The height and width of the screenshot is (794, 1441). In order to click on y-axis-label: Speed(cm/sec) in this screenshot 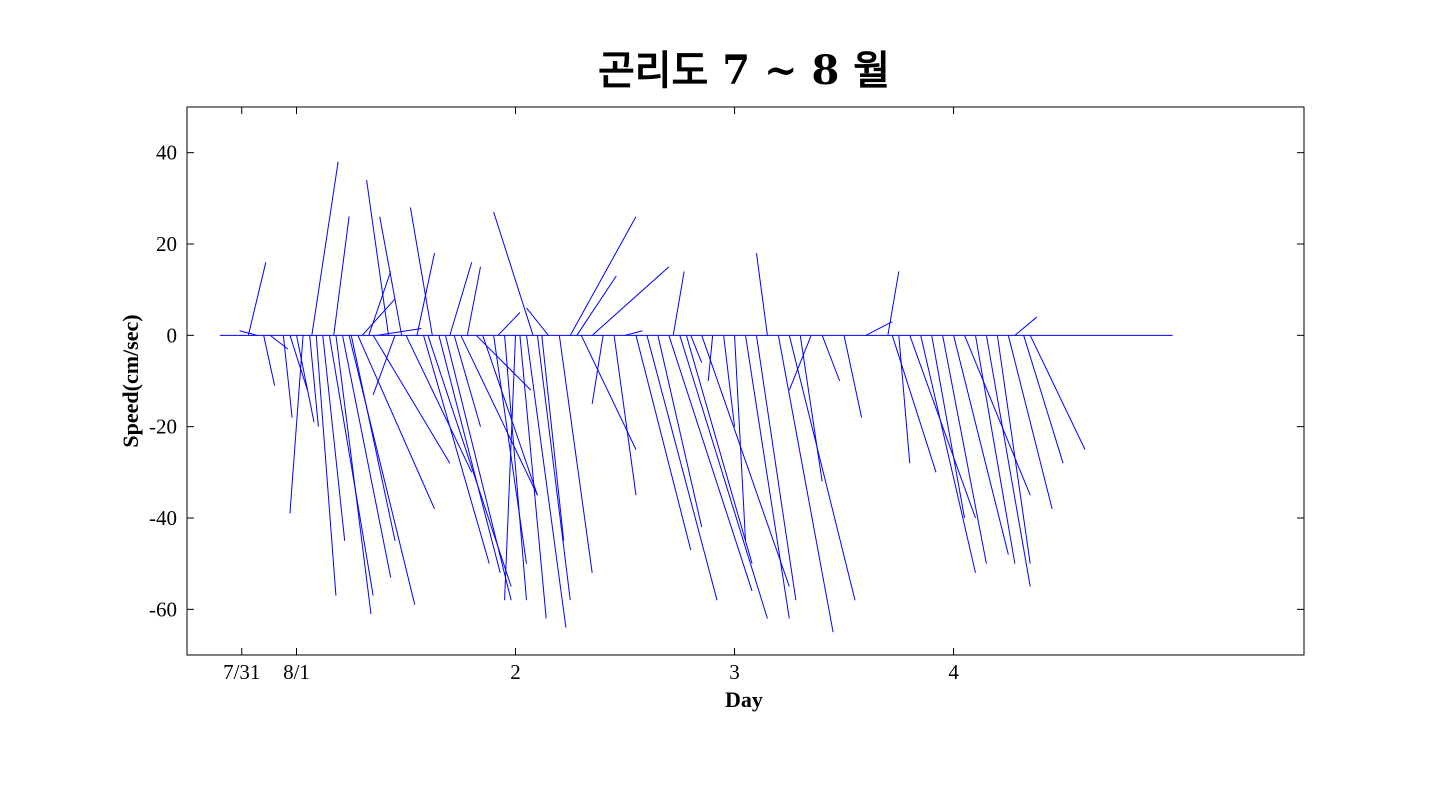, I will do `click(130, 380)`.